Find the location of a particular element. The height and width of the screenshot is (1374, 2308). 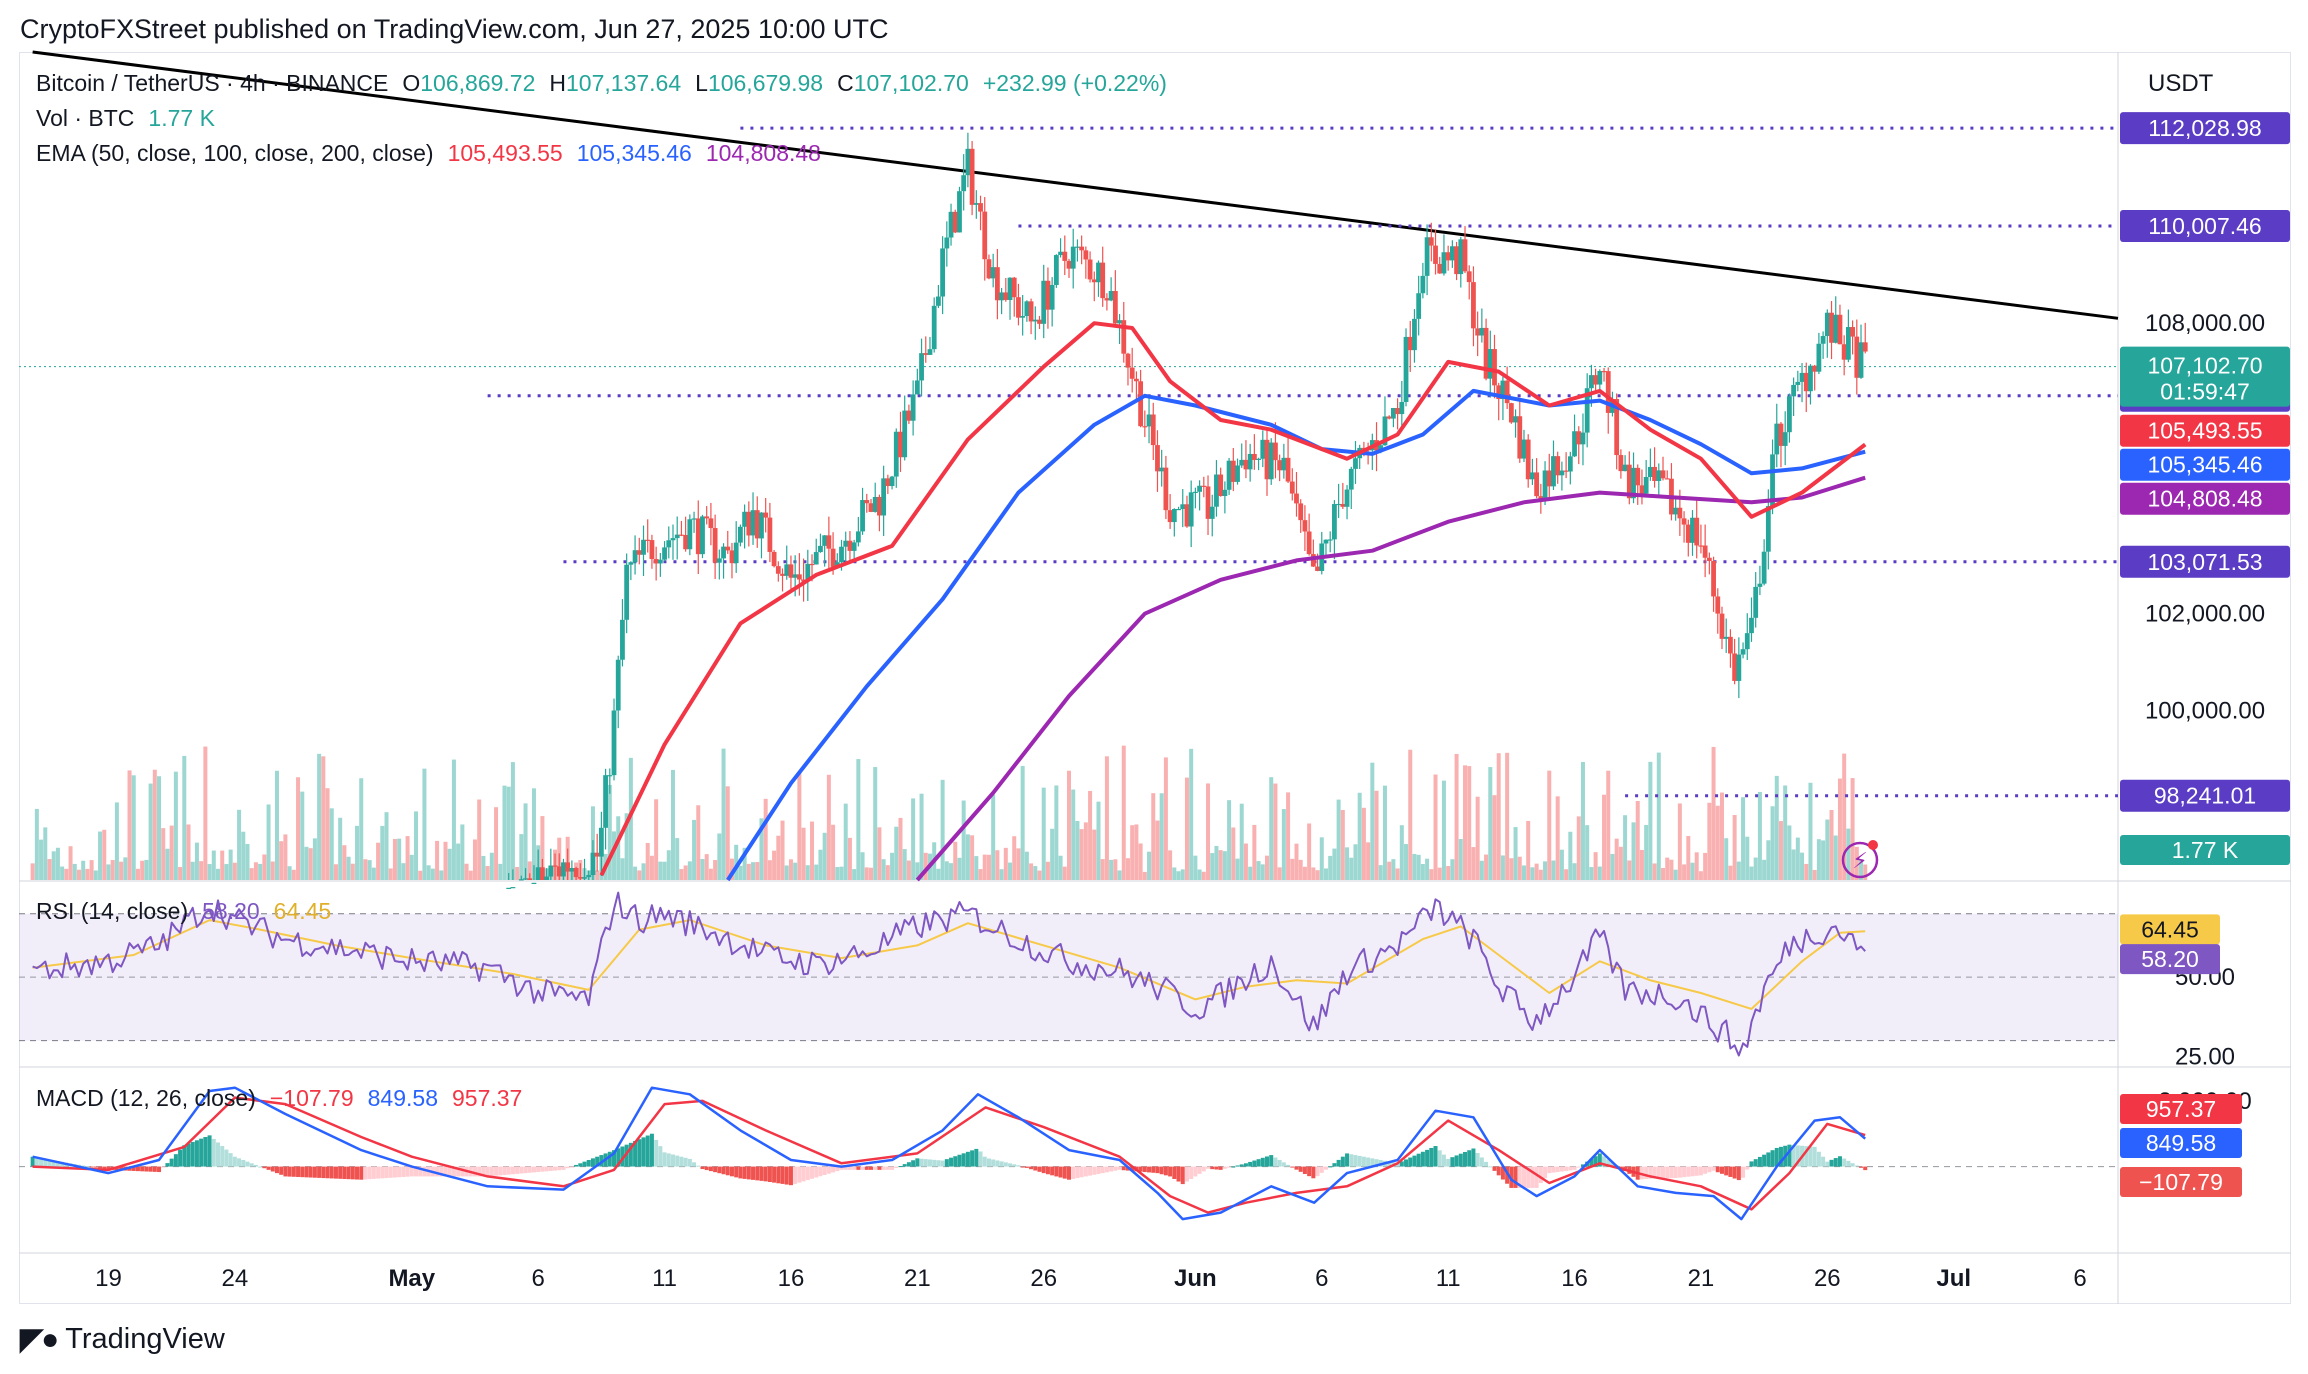

legend-macd-label: MACD (12, 26, close) is located at coordinates (146, 1098).